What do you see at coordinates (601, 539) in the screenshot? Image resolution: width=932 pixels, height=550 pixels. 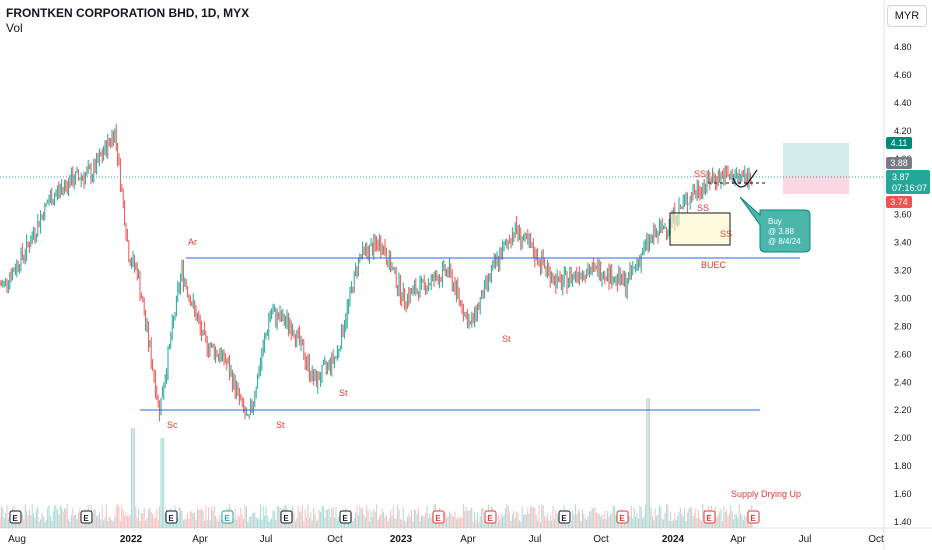 I see `x-tick-label: Oct` at bounding box center [601, 539].